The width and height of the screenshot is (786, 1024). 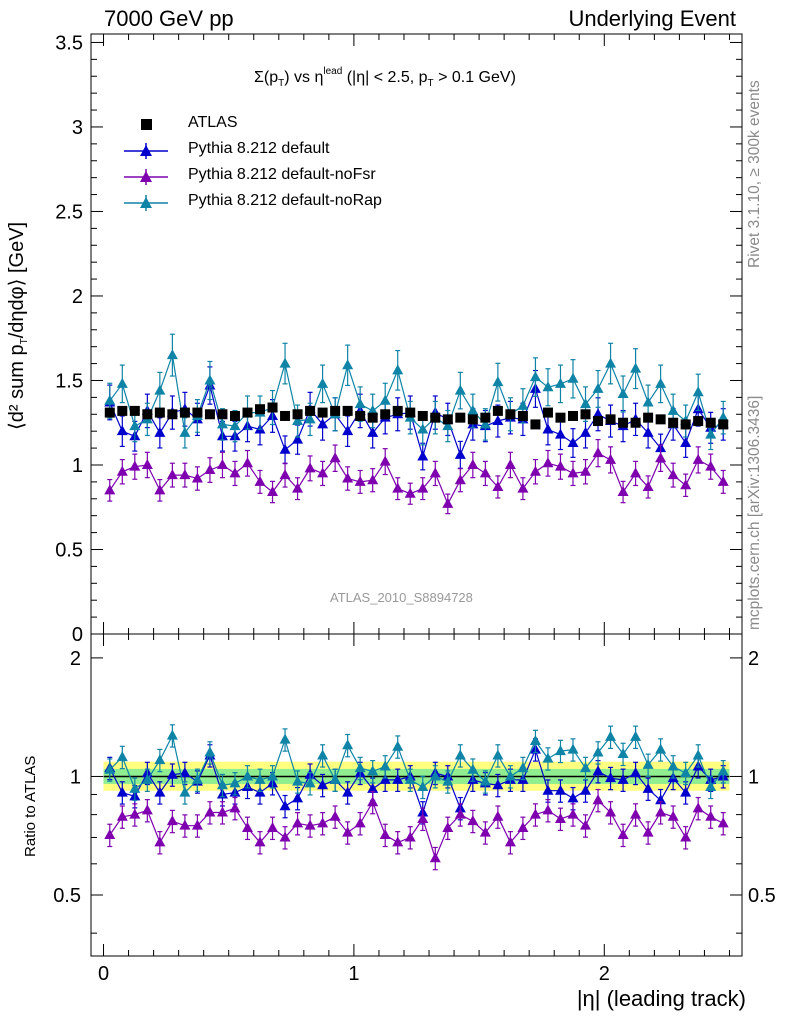 What do you see at coordinates (69, 550) in the screenshot?
I see `main-ytick-label: 0.5` at bounding box center [69, 550].